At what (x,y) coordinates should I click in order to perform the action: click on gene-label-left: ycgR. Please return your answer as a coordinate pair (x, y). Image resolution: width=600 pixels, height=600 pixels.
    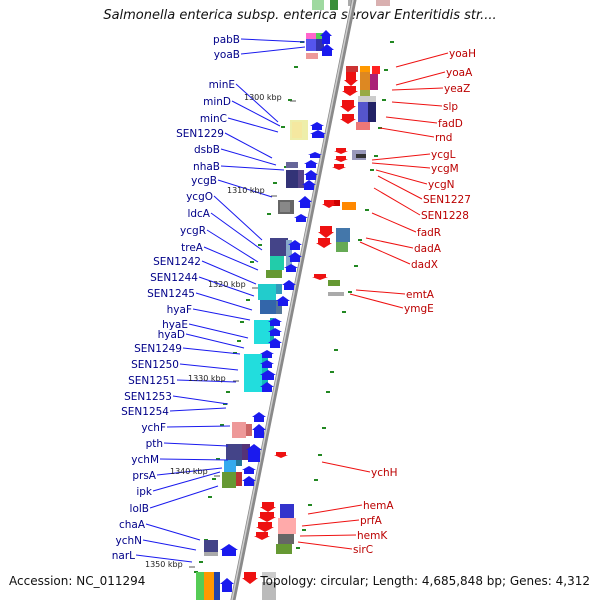
    Looking at the image, I should click on (193, 231).